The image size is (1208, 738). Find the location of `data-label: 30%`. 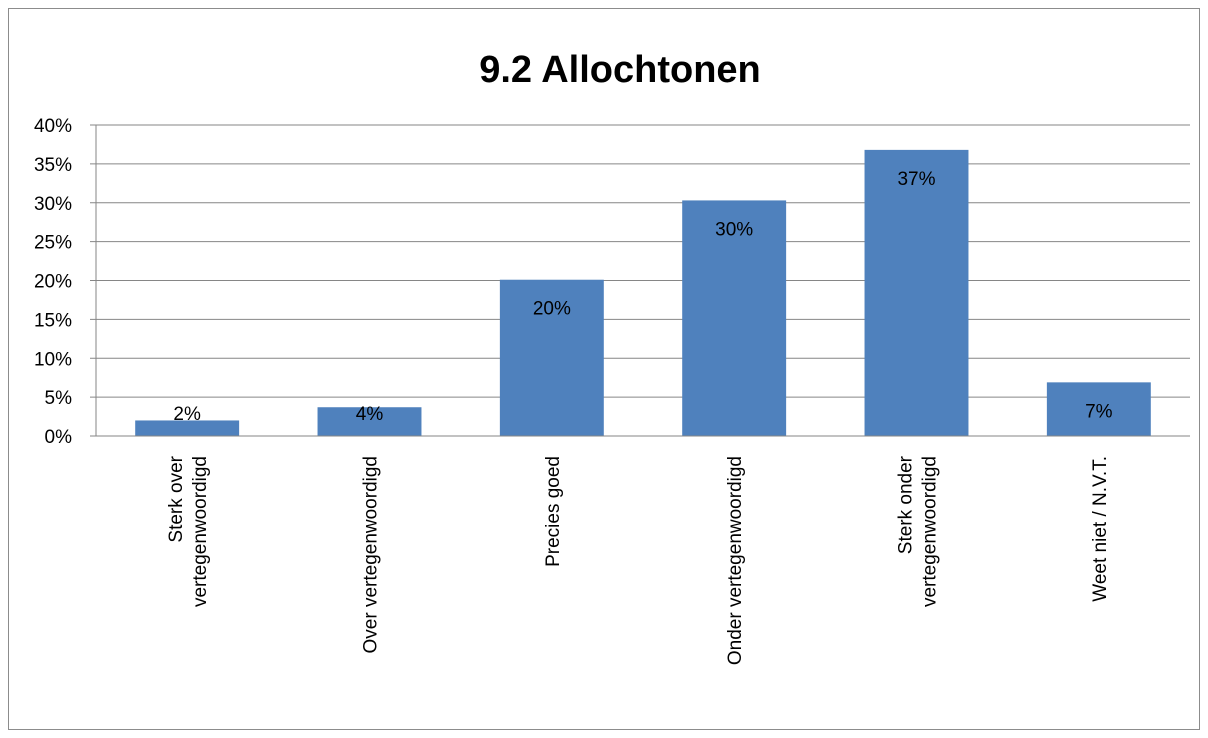

data-label: 30% is located at coordinates (734, 229).